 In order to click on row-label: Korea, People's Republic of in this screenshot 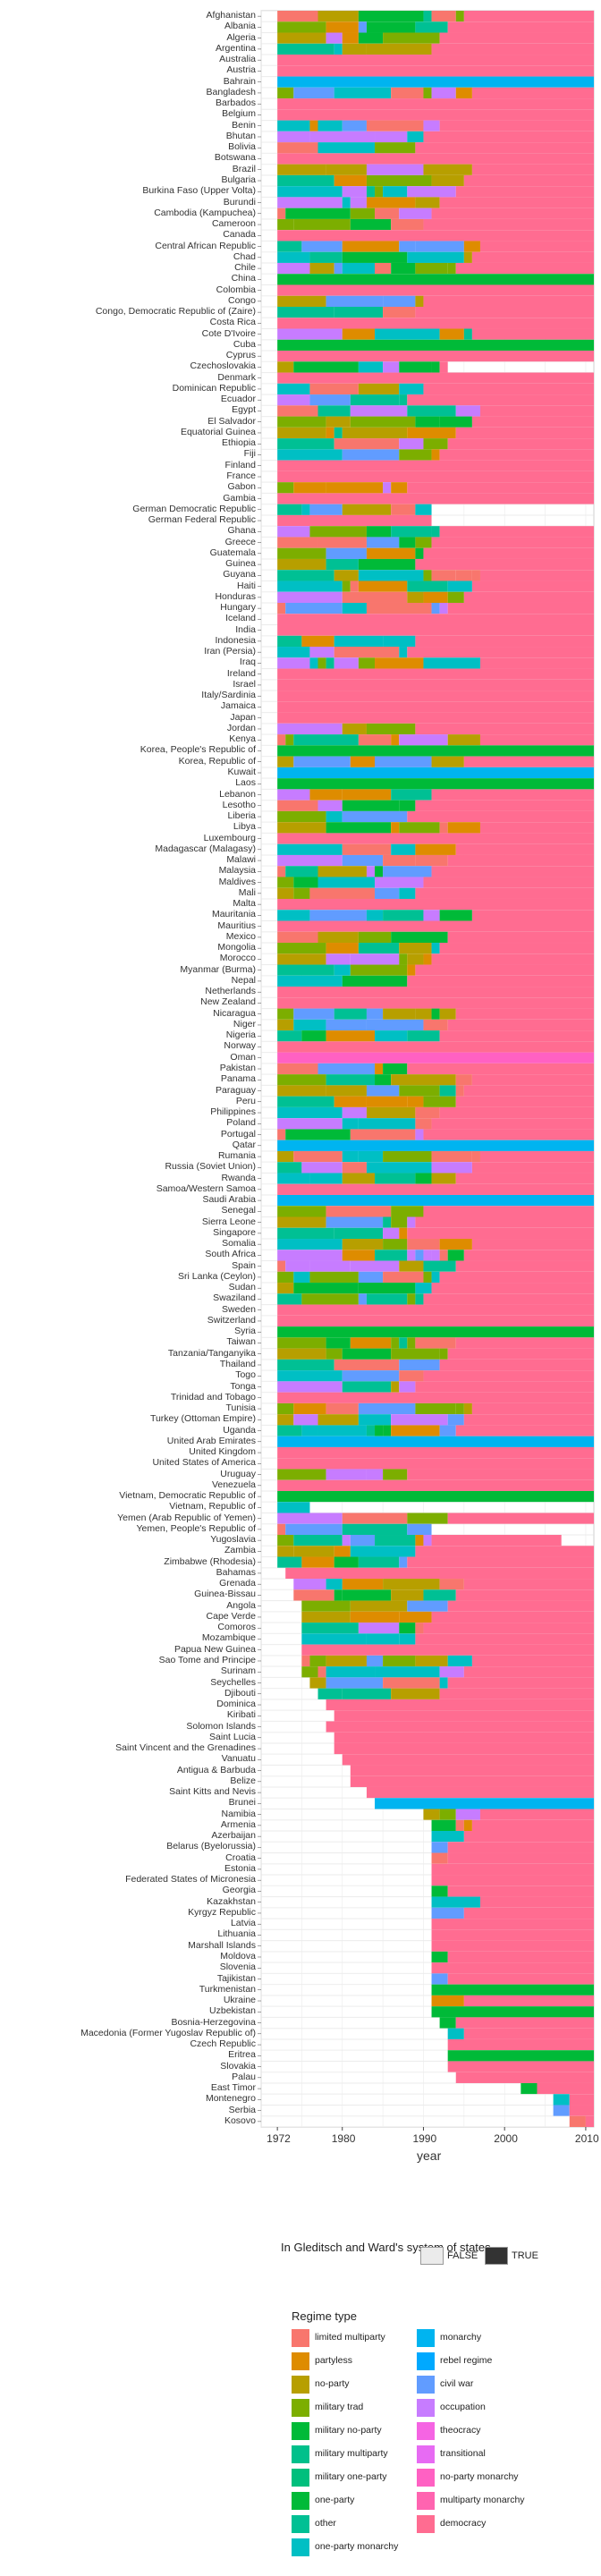, I will do `click(198, 750)`.